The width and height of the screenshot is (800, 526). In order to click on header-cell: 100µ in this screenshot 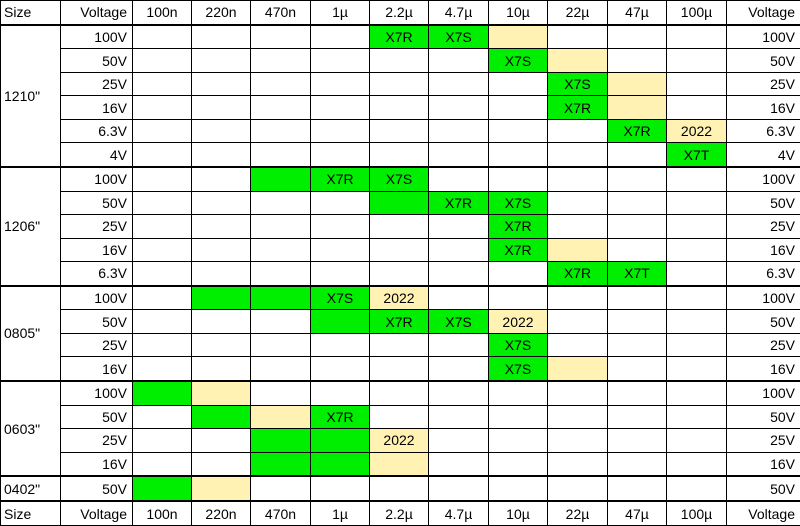, I will do `click(696, 13)`.